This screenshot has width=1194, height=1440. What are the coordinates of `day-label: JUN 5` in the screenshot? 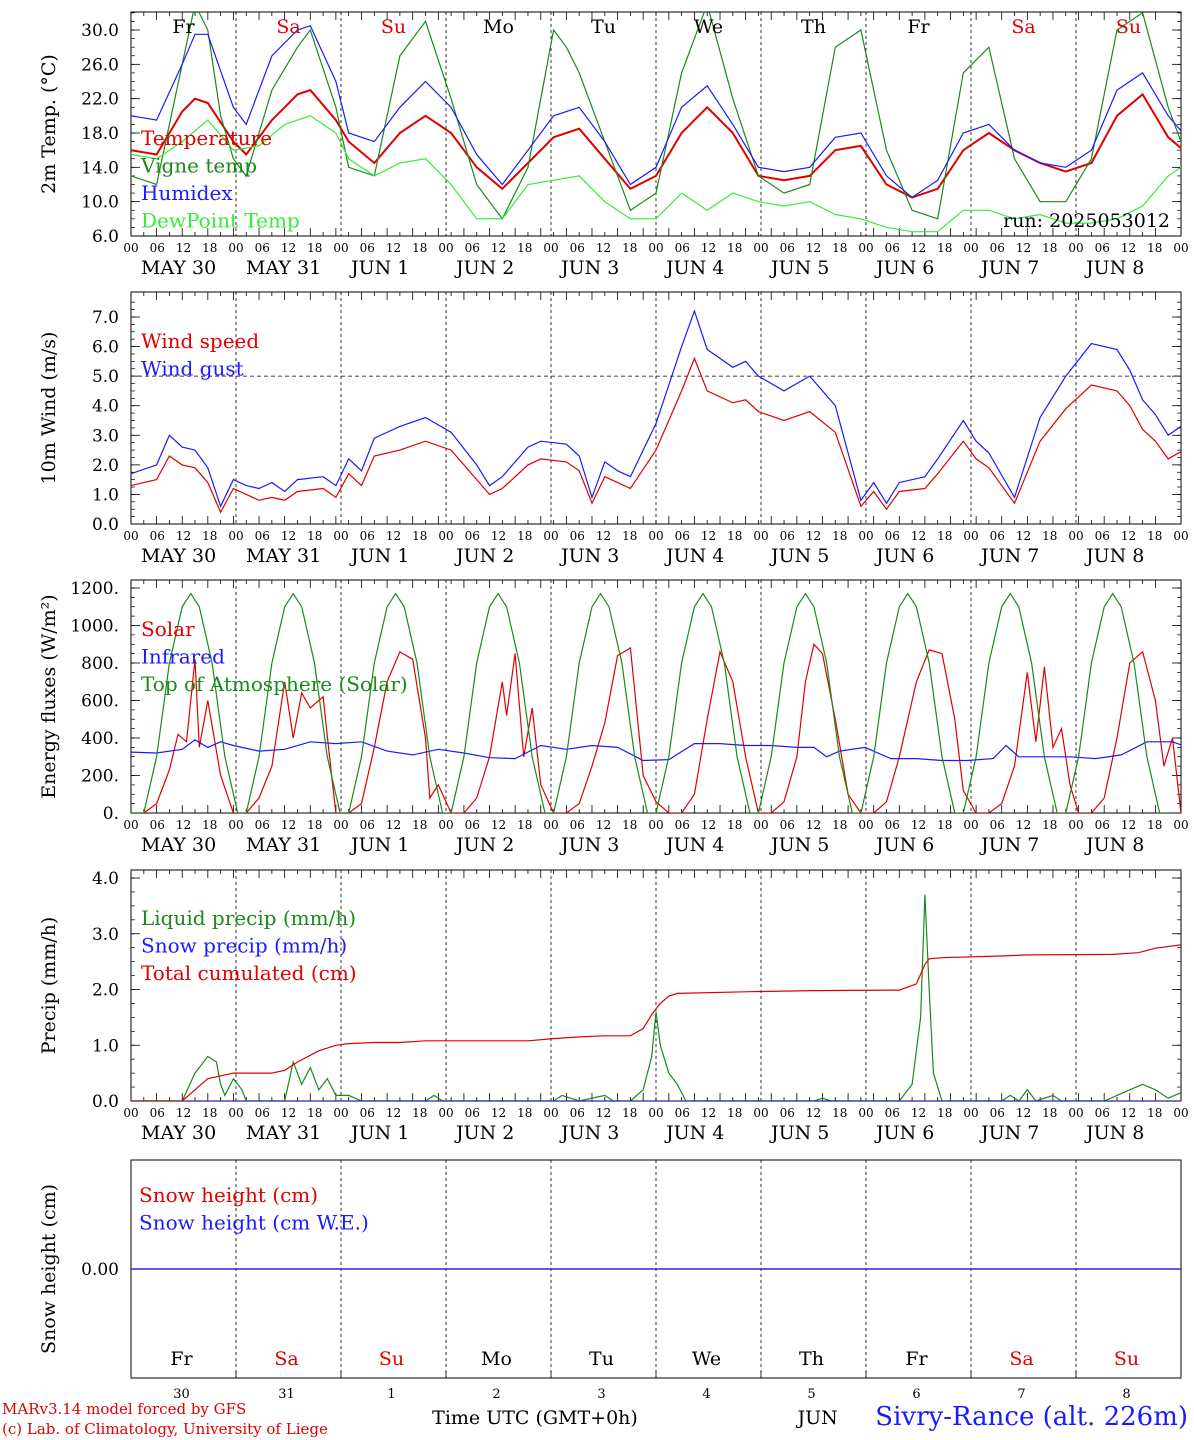 It's located at (799, 1133).